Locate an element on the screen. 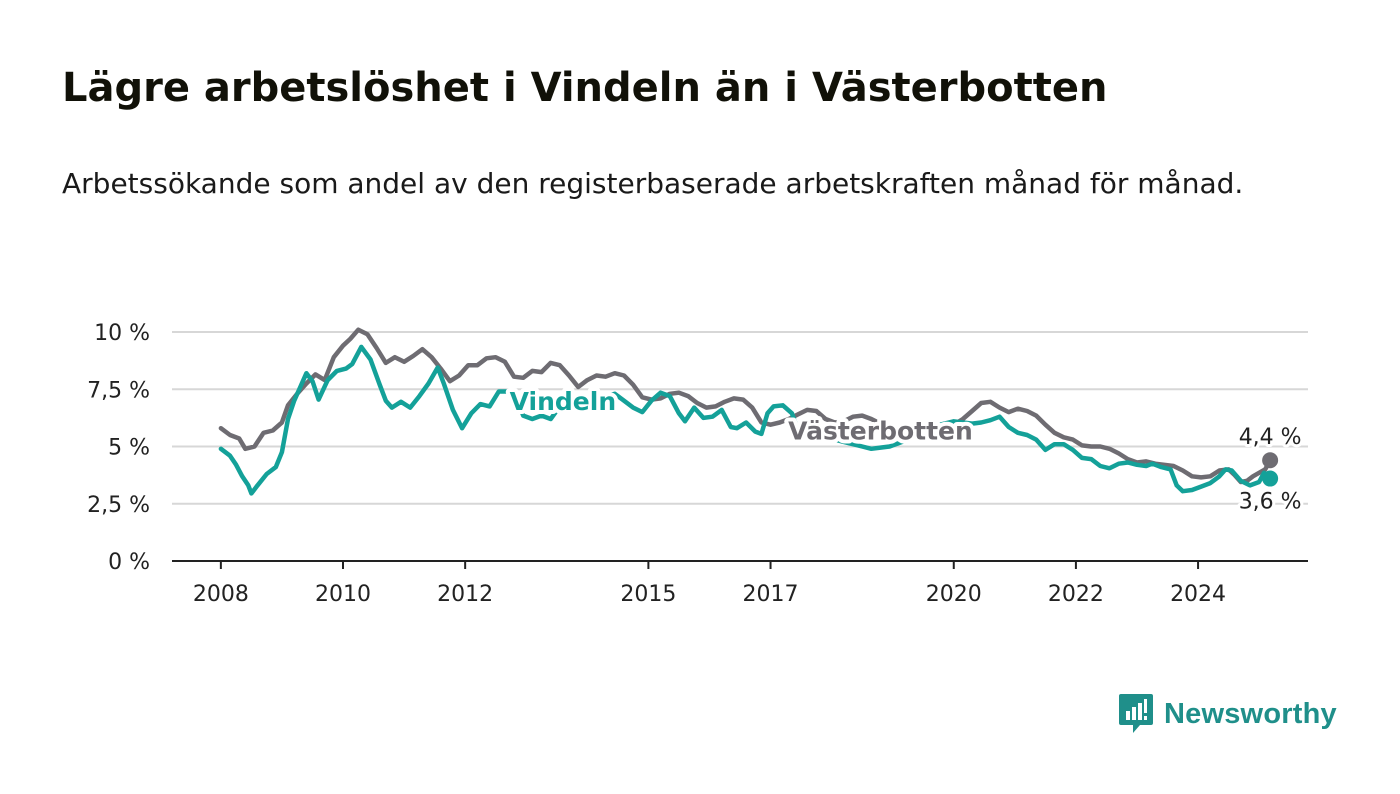 The width and height of the screenshot is (1400, 794). series-line-vindeln is located at coordinates (745, 420).